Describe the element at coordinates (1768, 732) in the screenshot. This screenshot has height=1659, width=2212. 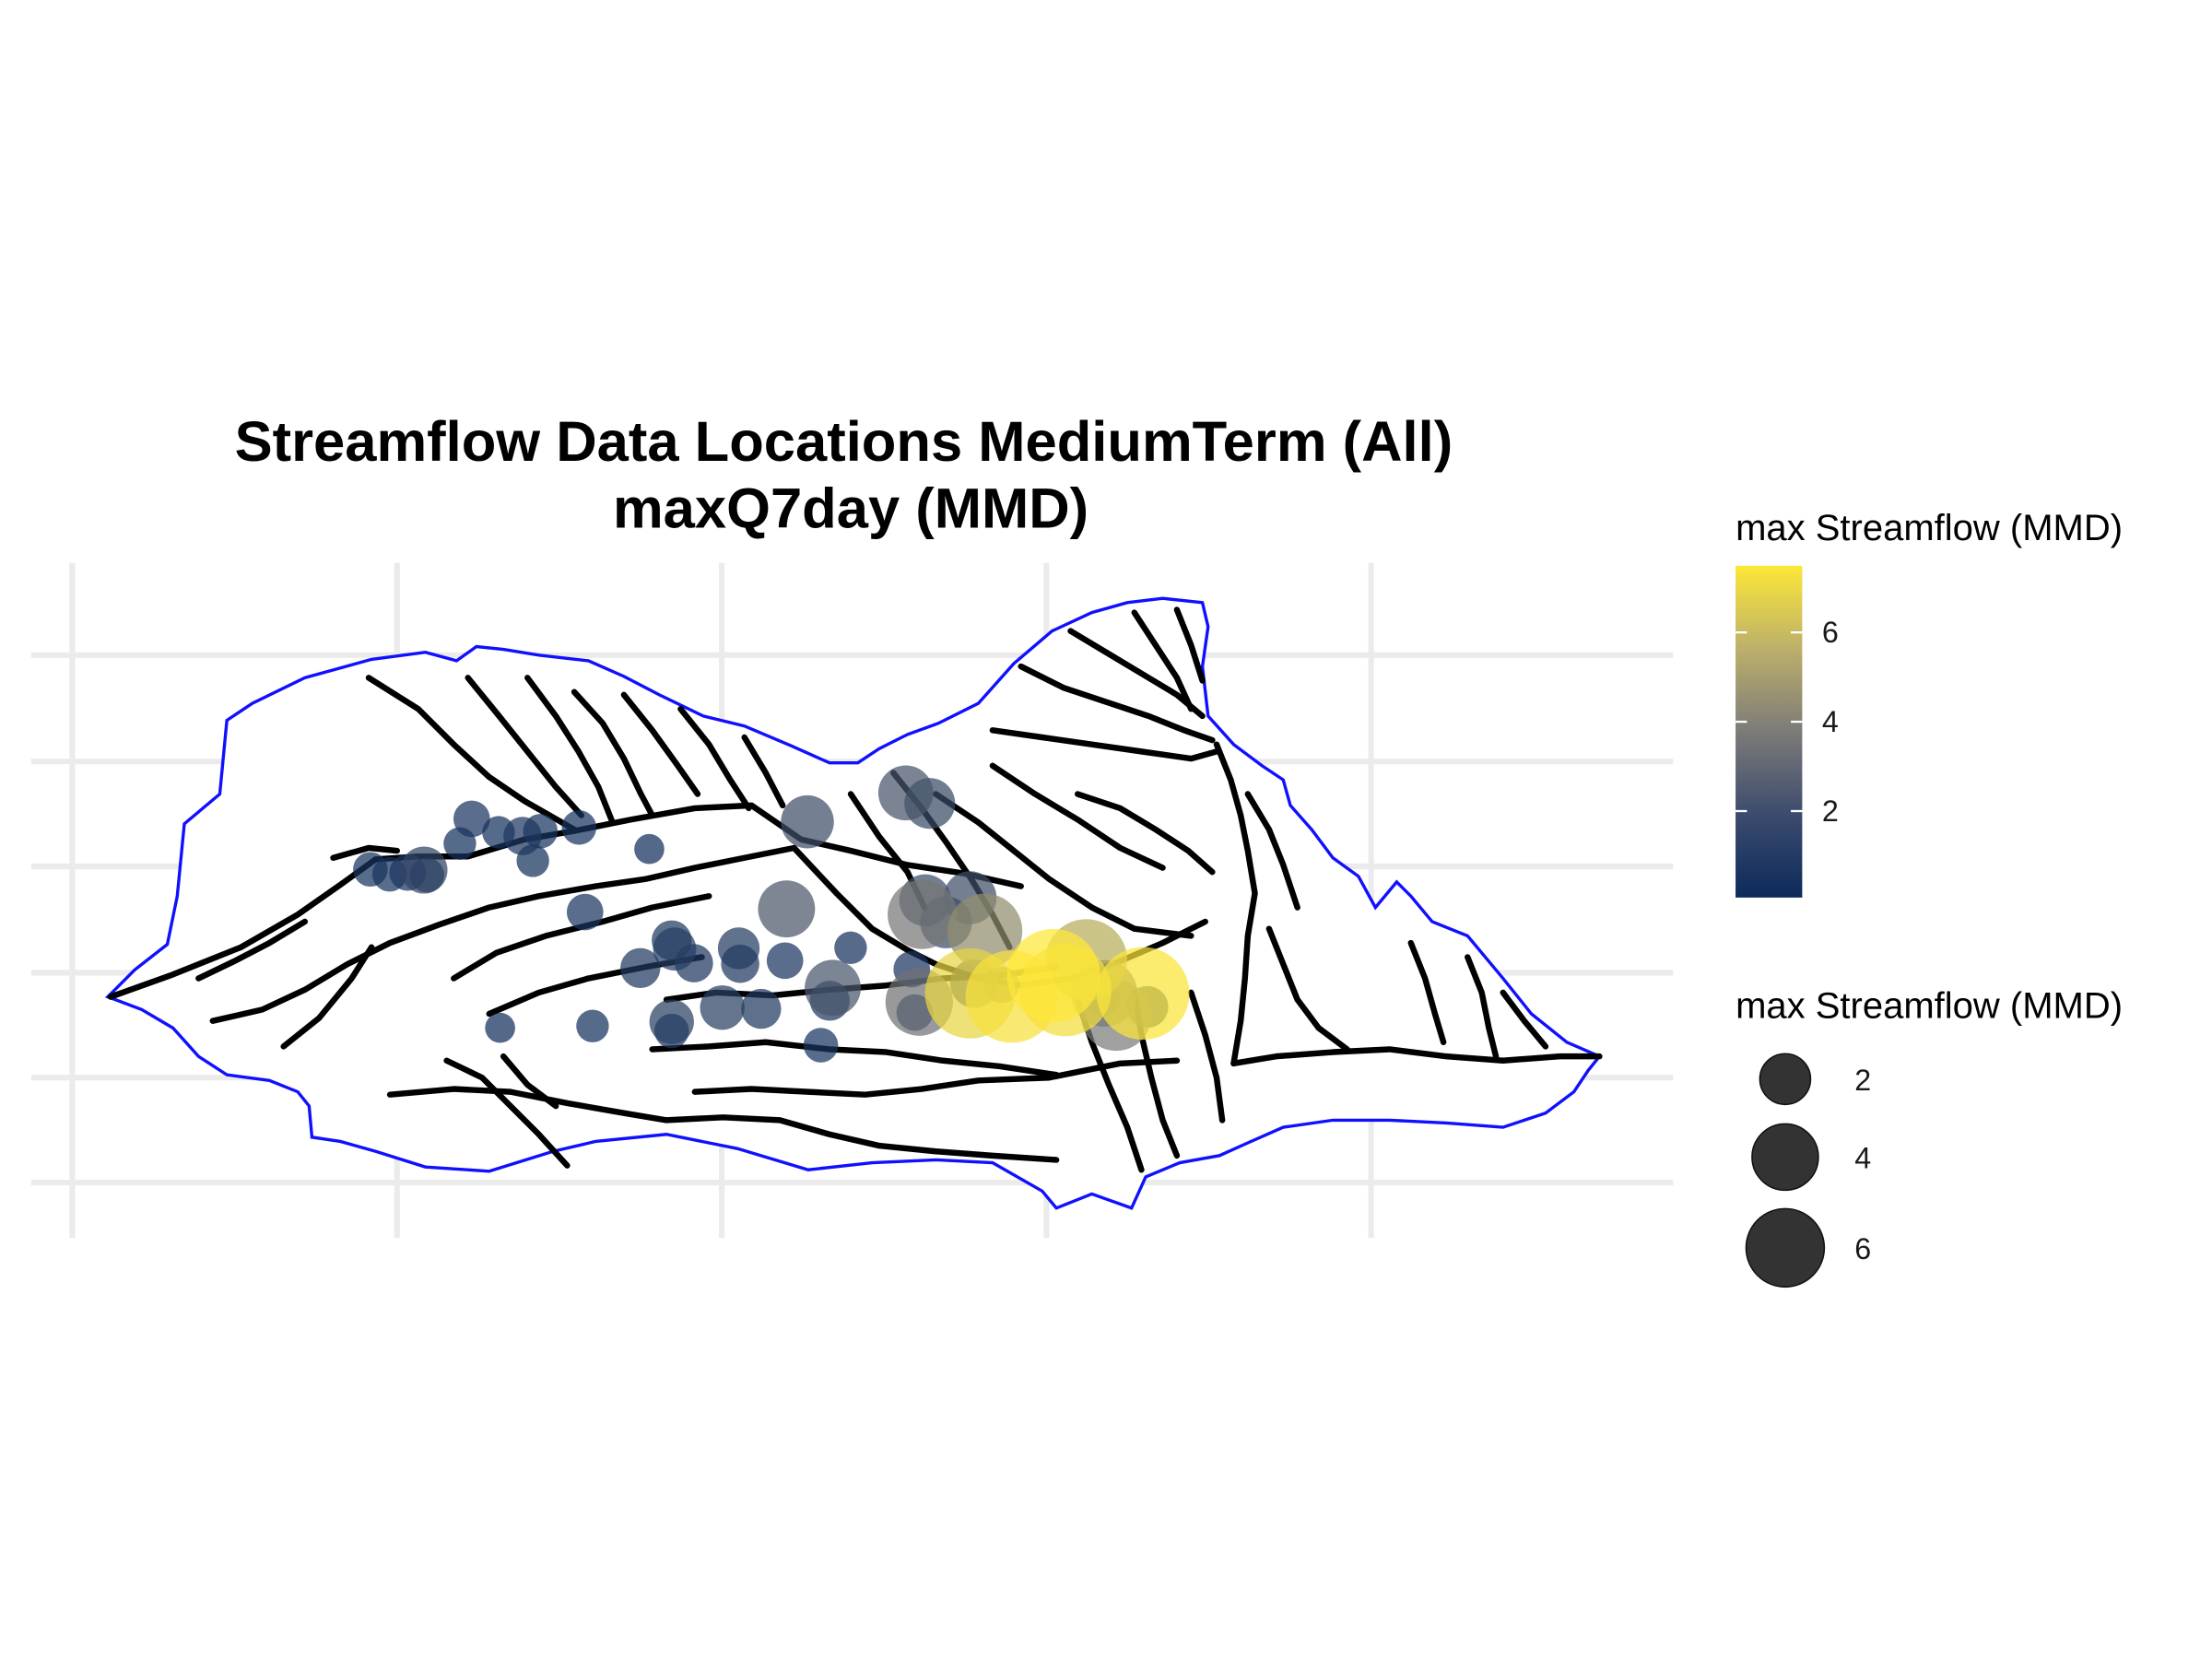
I see `color-legend-bar` at that location.